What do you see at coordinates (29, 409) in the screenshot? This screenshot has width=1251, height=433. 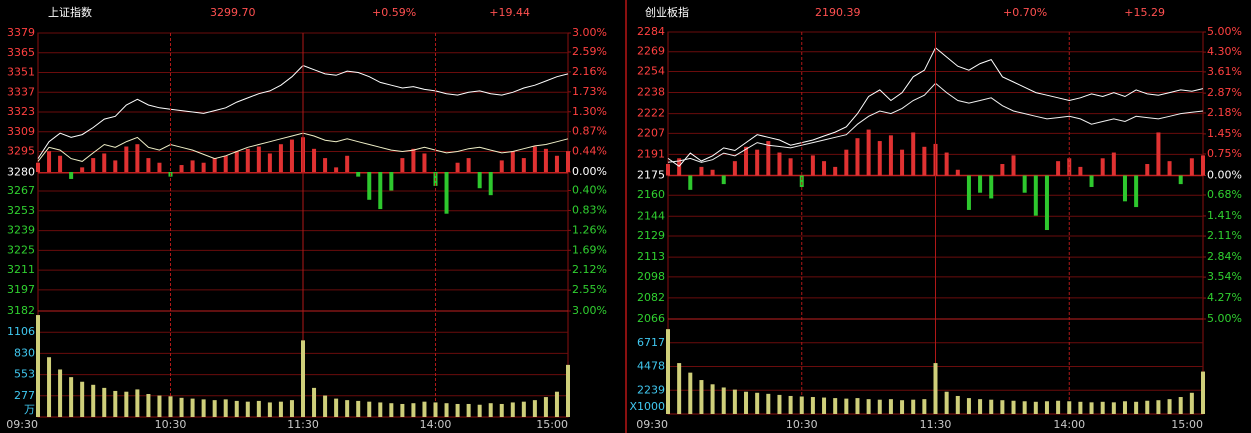 I see `volume-unit: 万` at bounding box center [29, 409].